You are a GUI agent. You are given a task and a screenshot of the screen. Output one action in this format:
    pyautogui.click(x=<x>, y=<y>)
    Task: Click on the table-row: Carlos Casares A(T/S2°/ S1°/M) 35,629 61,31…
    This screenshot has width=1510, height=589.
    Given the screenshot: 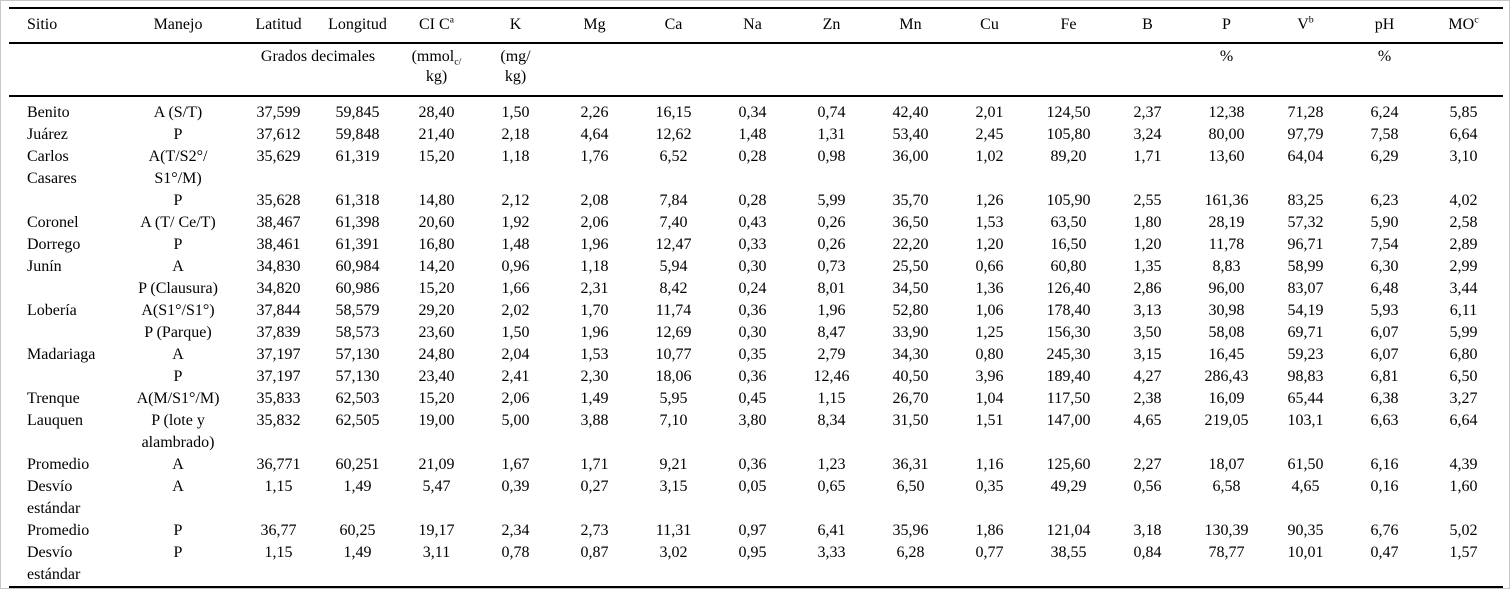 What is the action you would take?
    pyautogui.click(x=756, y=168)
    